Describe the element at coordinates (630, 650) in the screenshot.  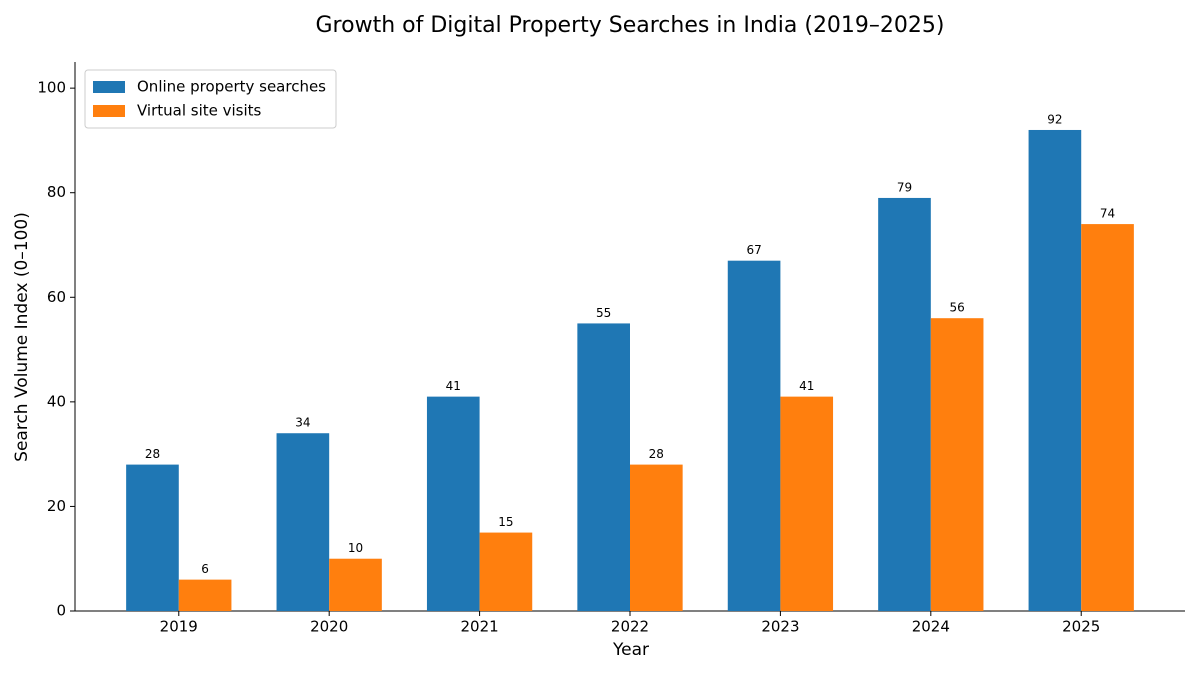
I see `x-axis-label: Year` at that location.